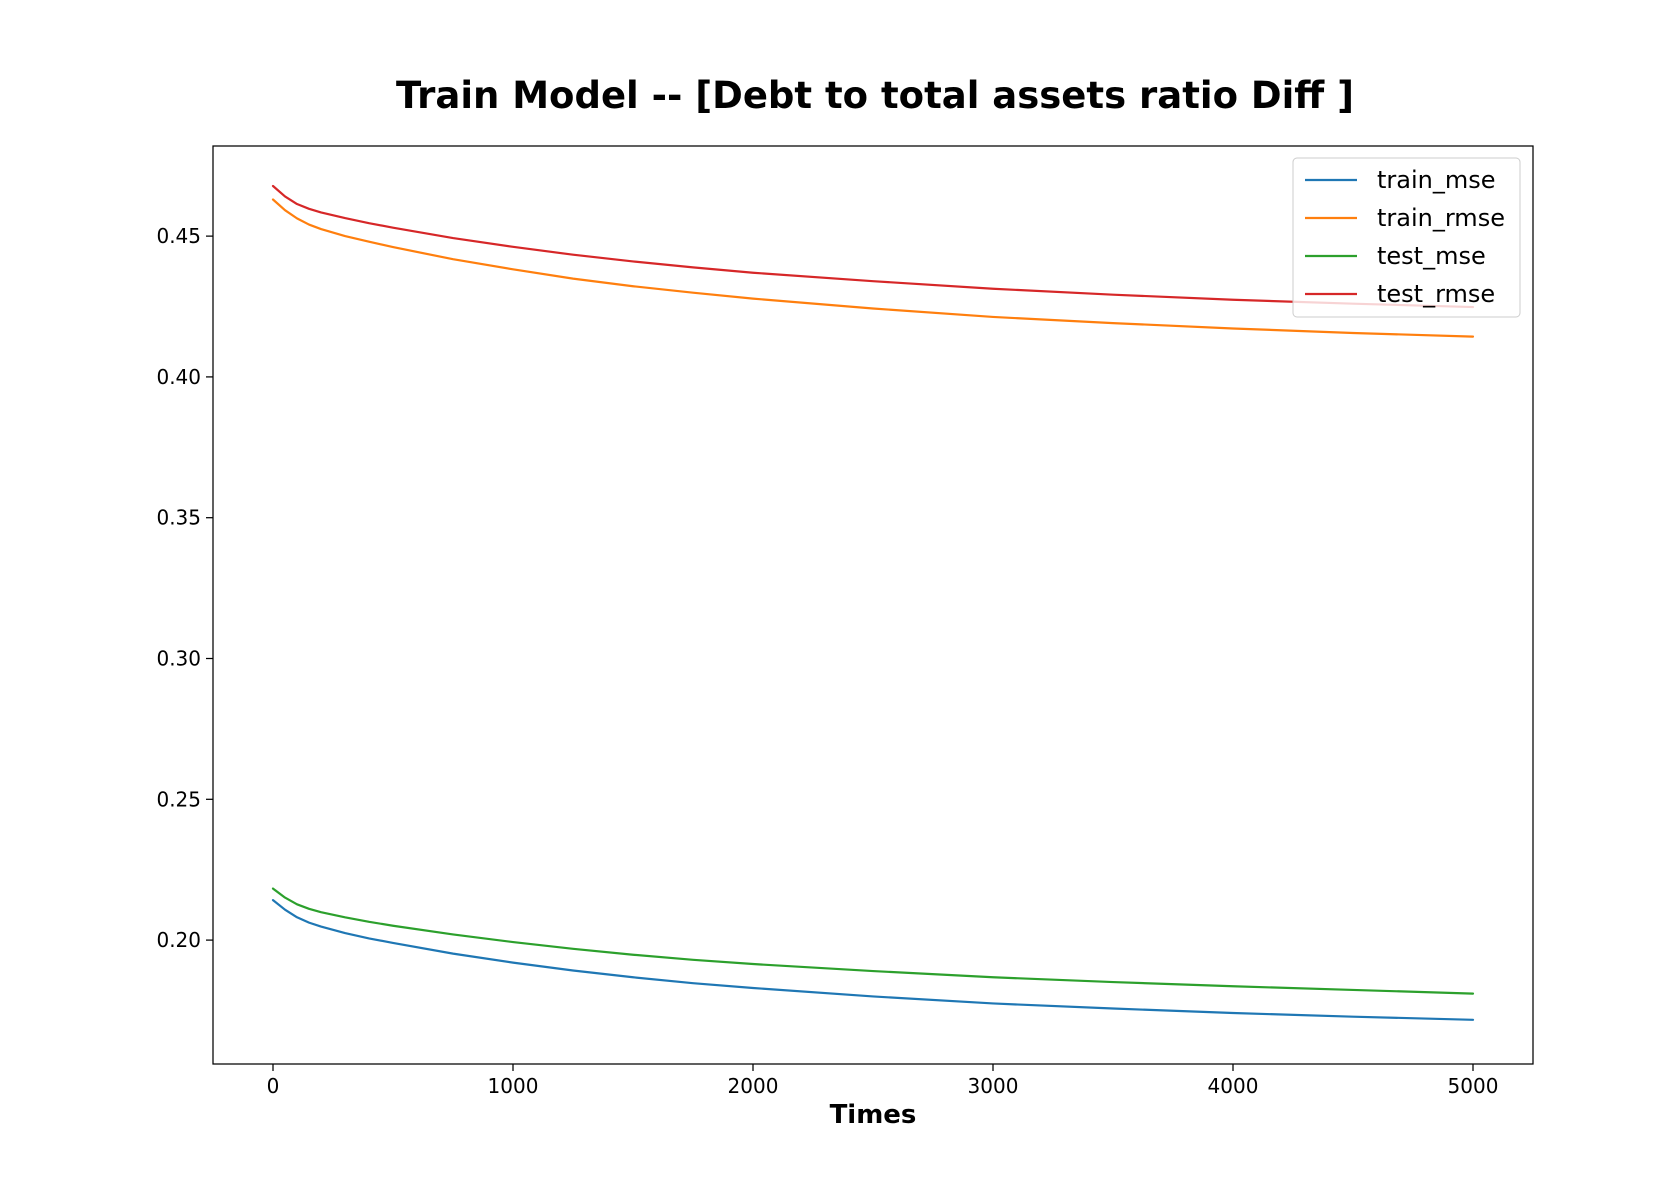  What do you see at coordinates (873, 246) in the screenshot?
I see `series-line-test-rmse` at bounding box center [873, 246].